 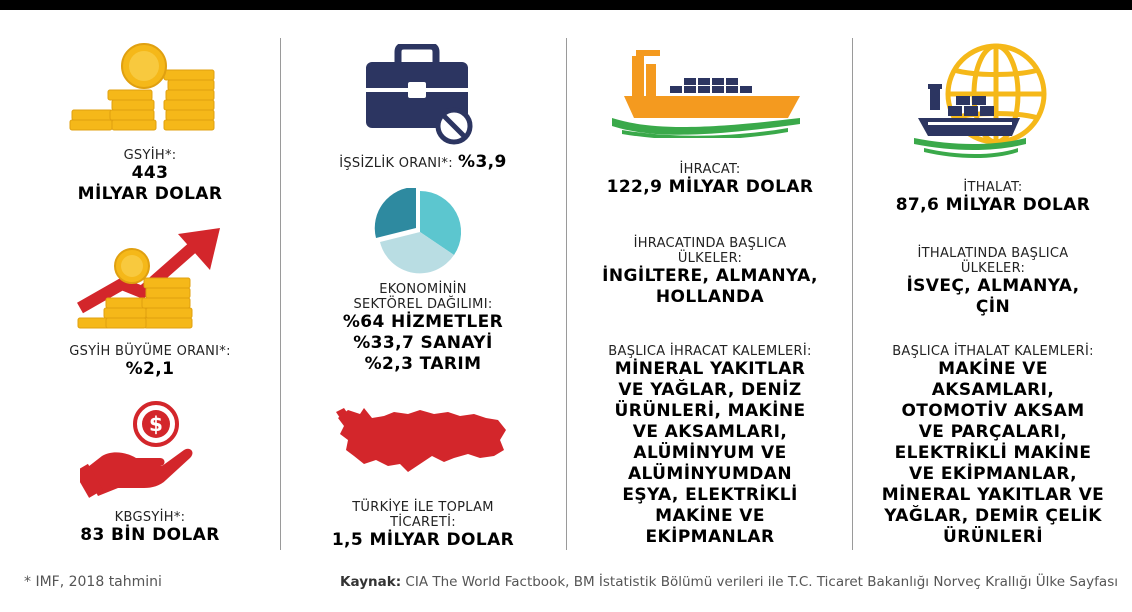 I want to click on export-countries-2: HOLLANDA, so click(x=710, y=297).